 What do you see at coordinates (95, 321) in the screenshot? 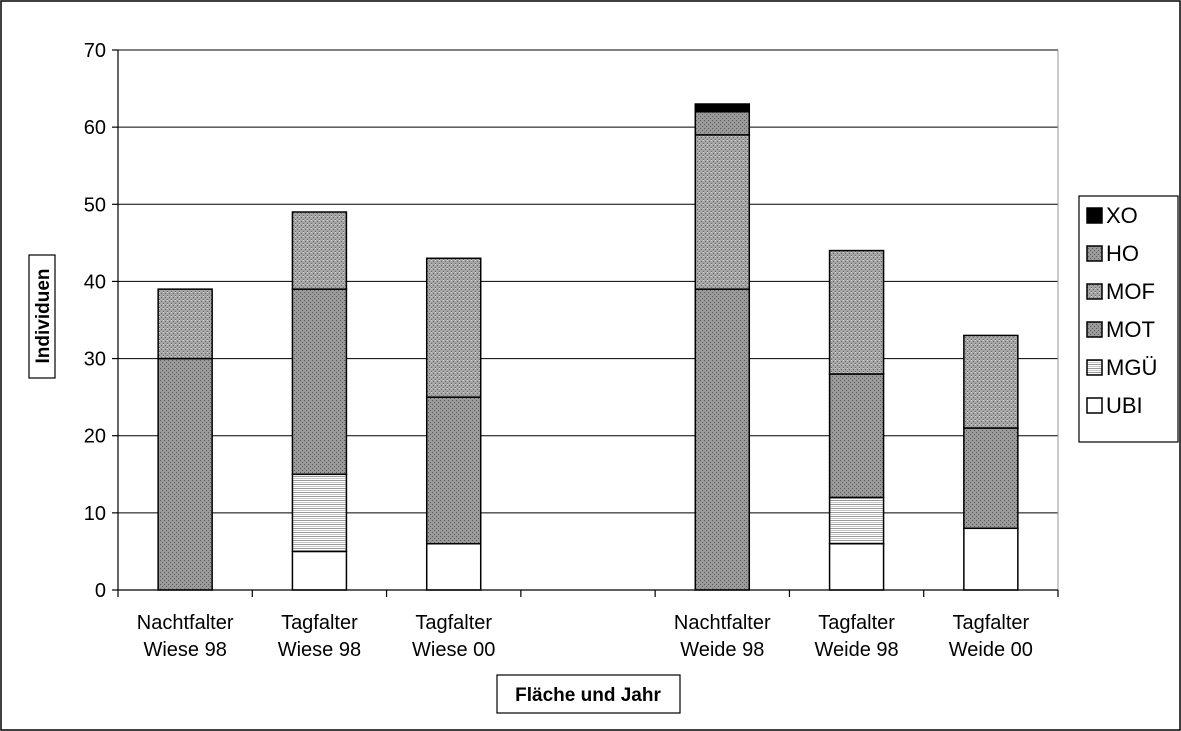
I see `y-tick-labels: 0 10 20 30 40 50 60 70` at bounding box center [95, 321].